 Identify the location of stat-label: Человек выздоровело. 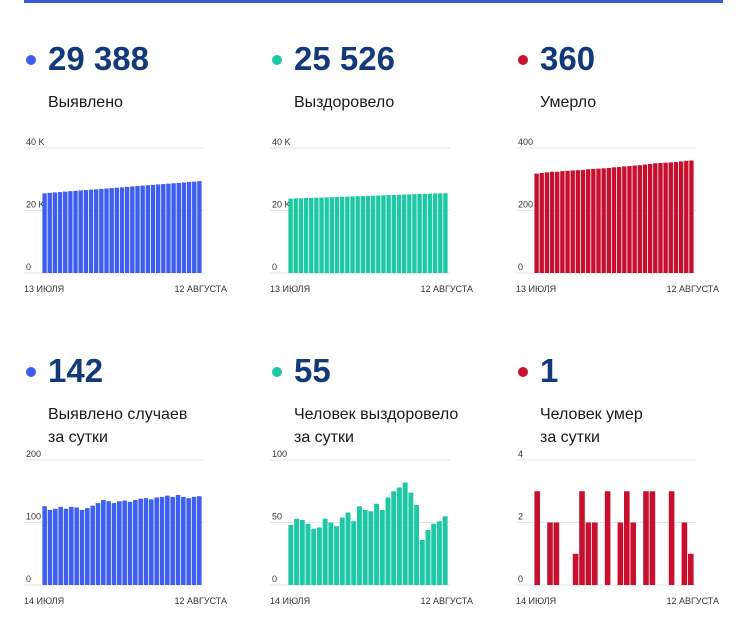
(376, 414).